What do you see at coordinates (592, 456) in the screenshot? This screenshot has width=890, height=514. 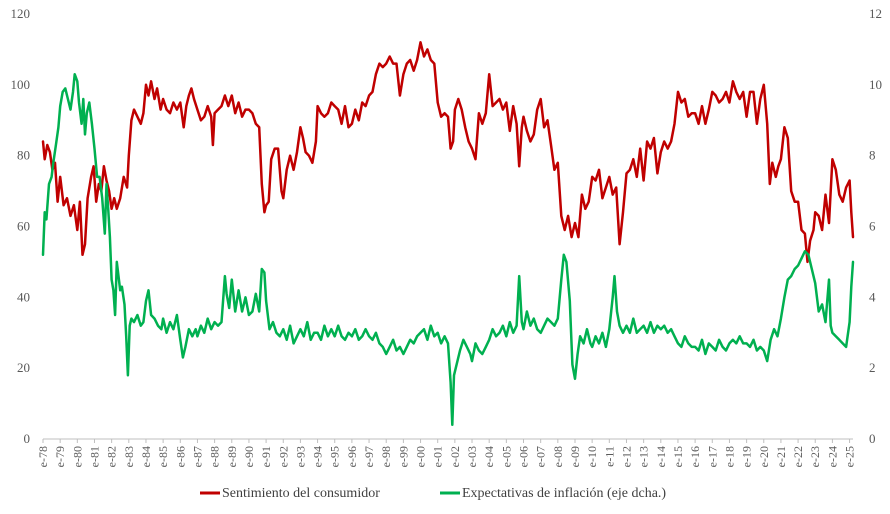 I see `x-tick-label: e-10` at bounding box center [592, 456].